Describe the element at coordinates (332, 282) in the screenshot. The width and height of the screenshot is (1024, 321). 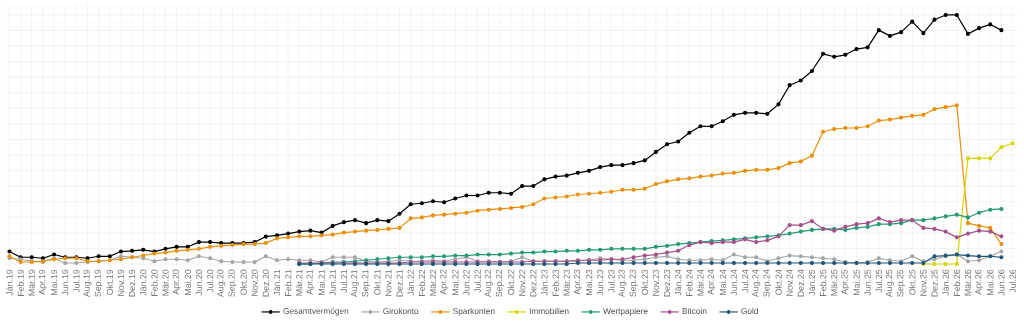
I see `x-tick-label: Jun.21` at that location.